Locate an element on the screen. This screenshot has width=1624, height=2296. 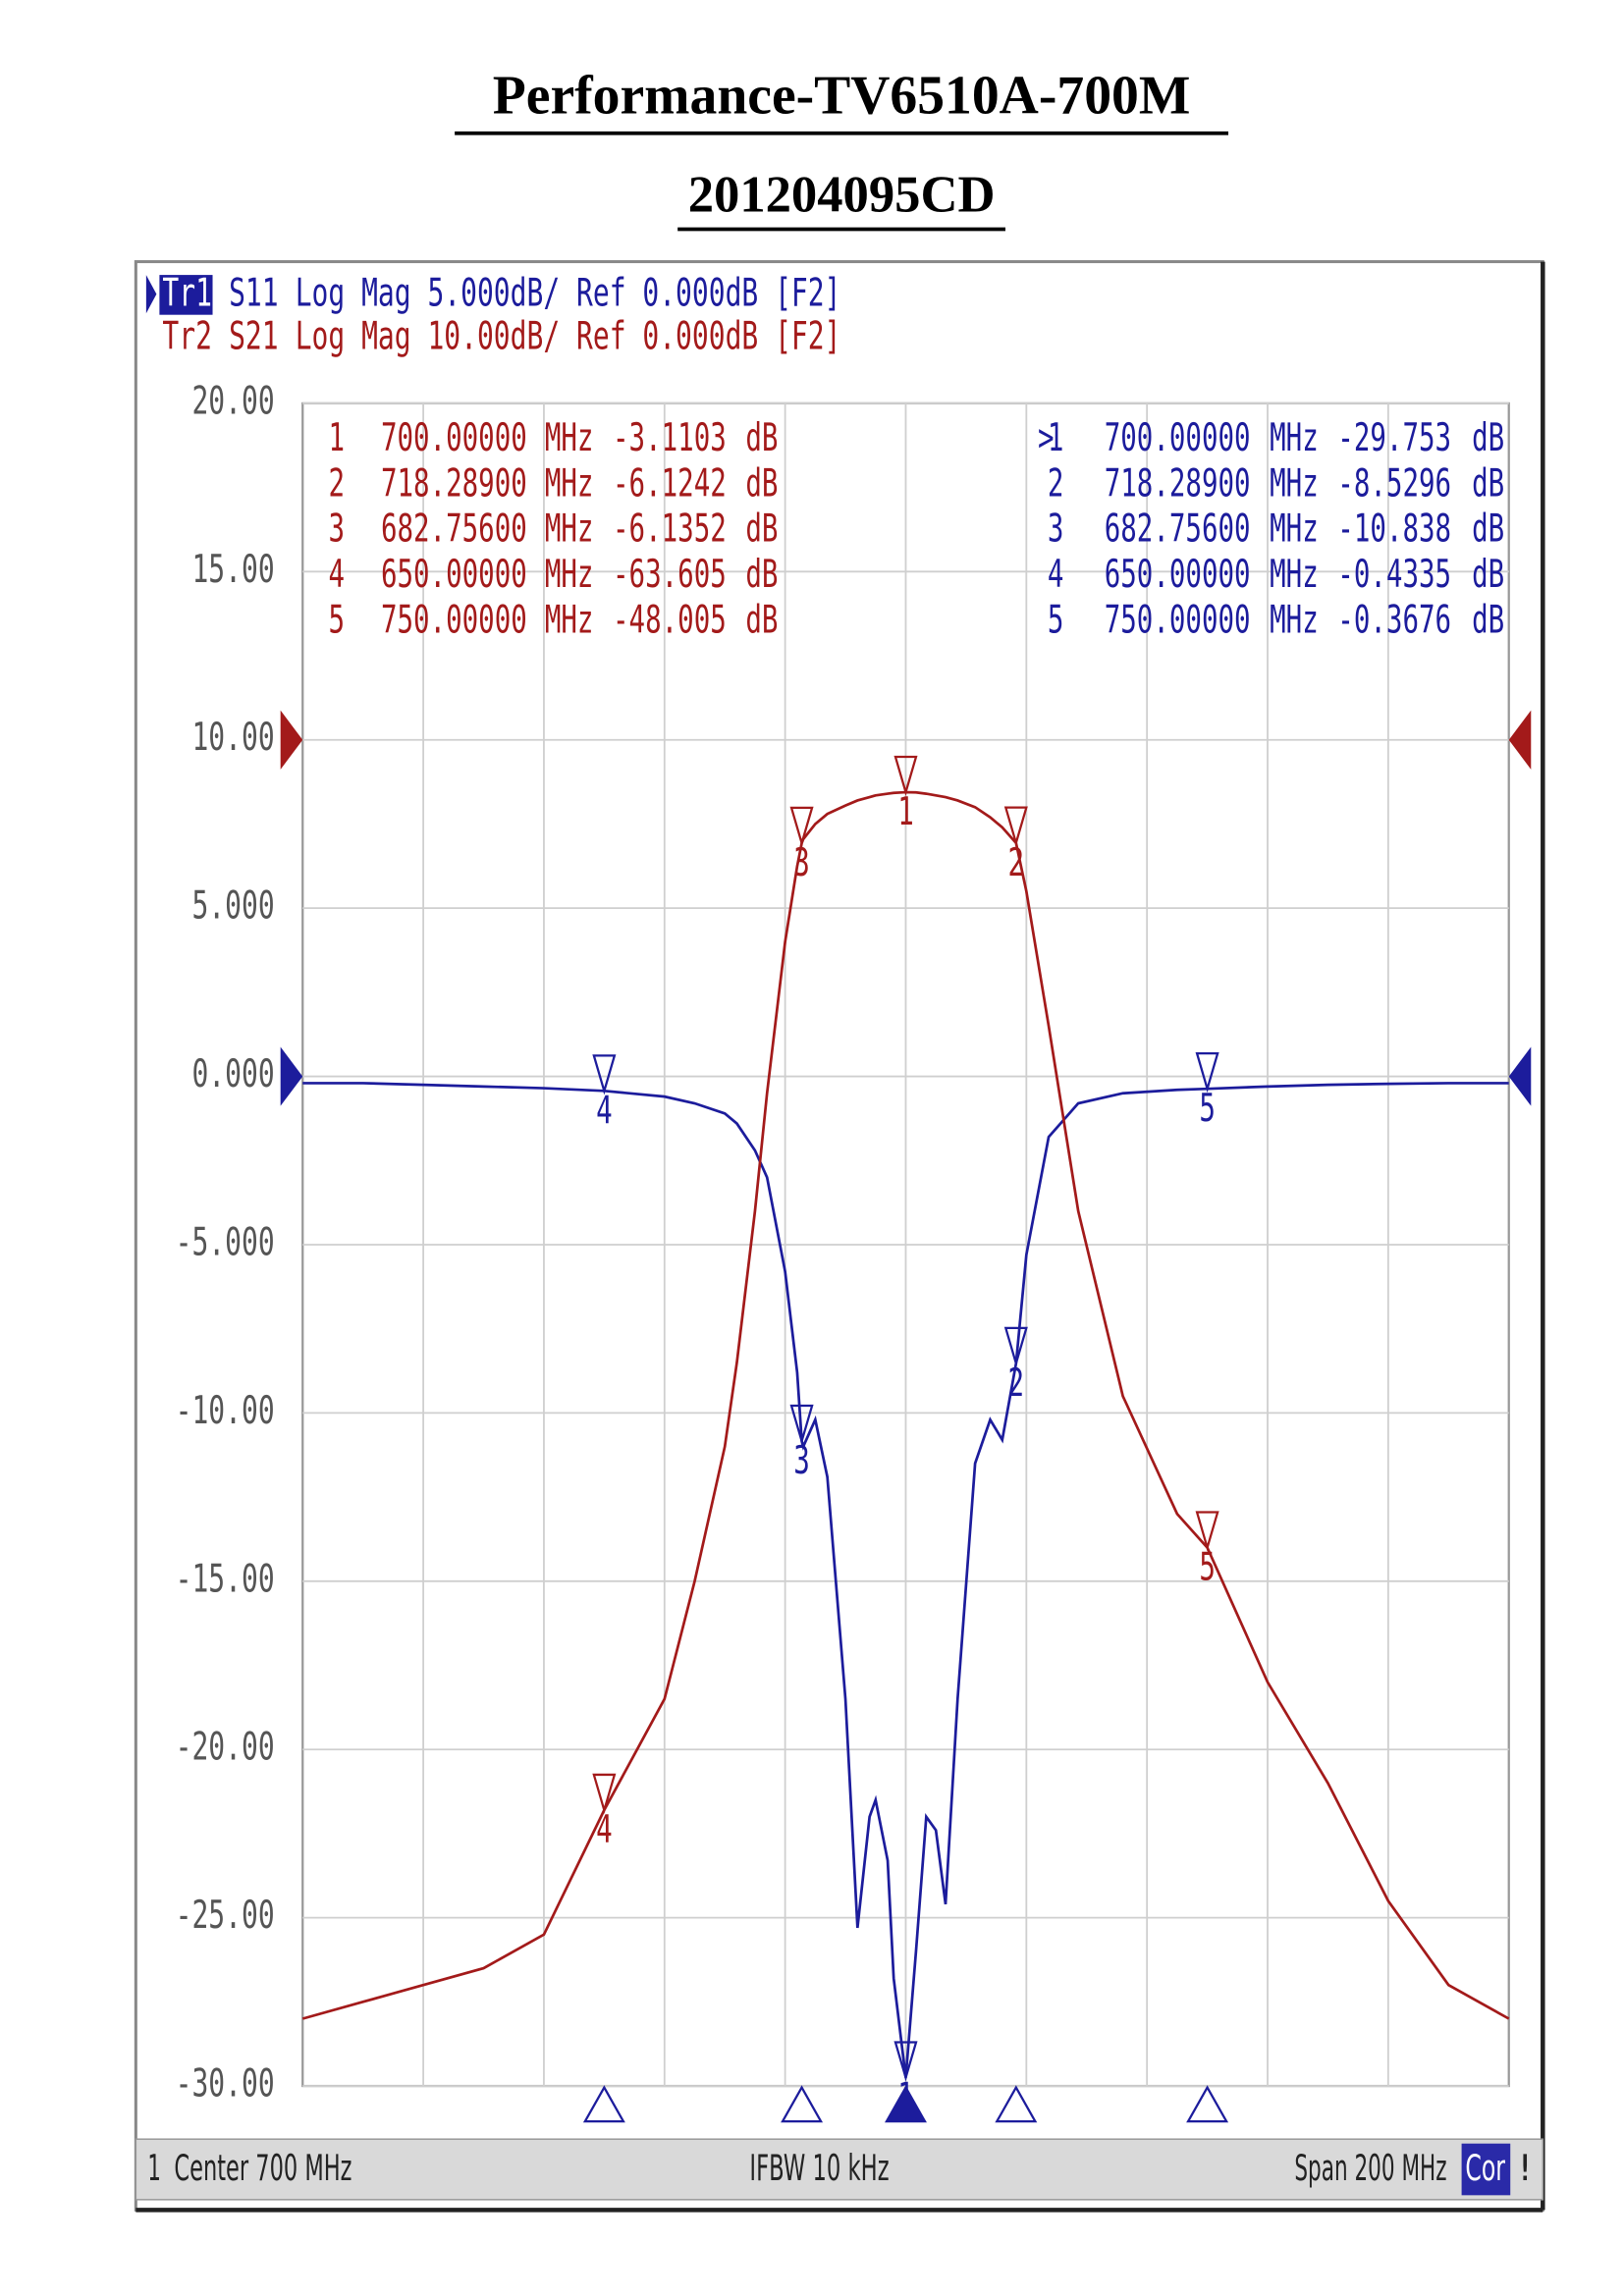
trace-label: Tr1 is located at coordinates (187, 294).